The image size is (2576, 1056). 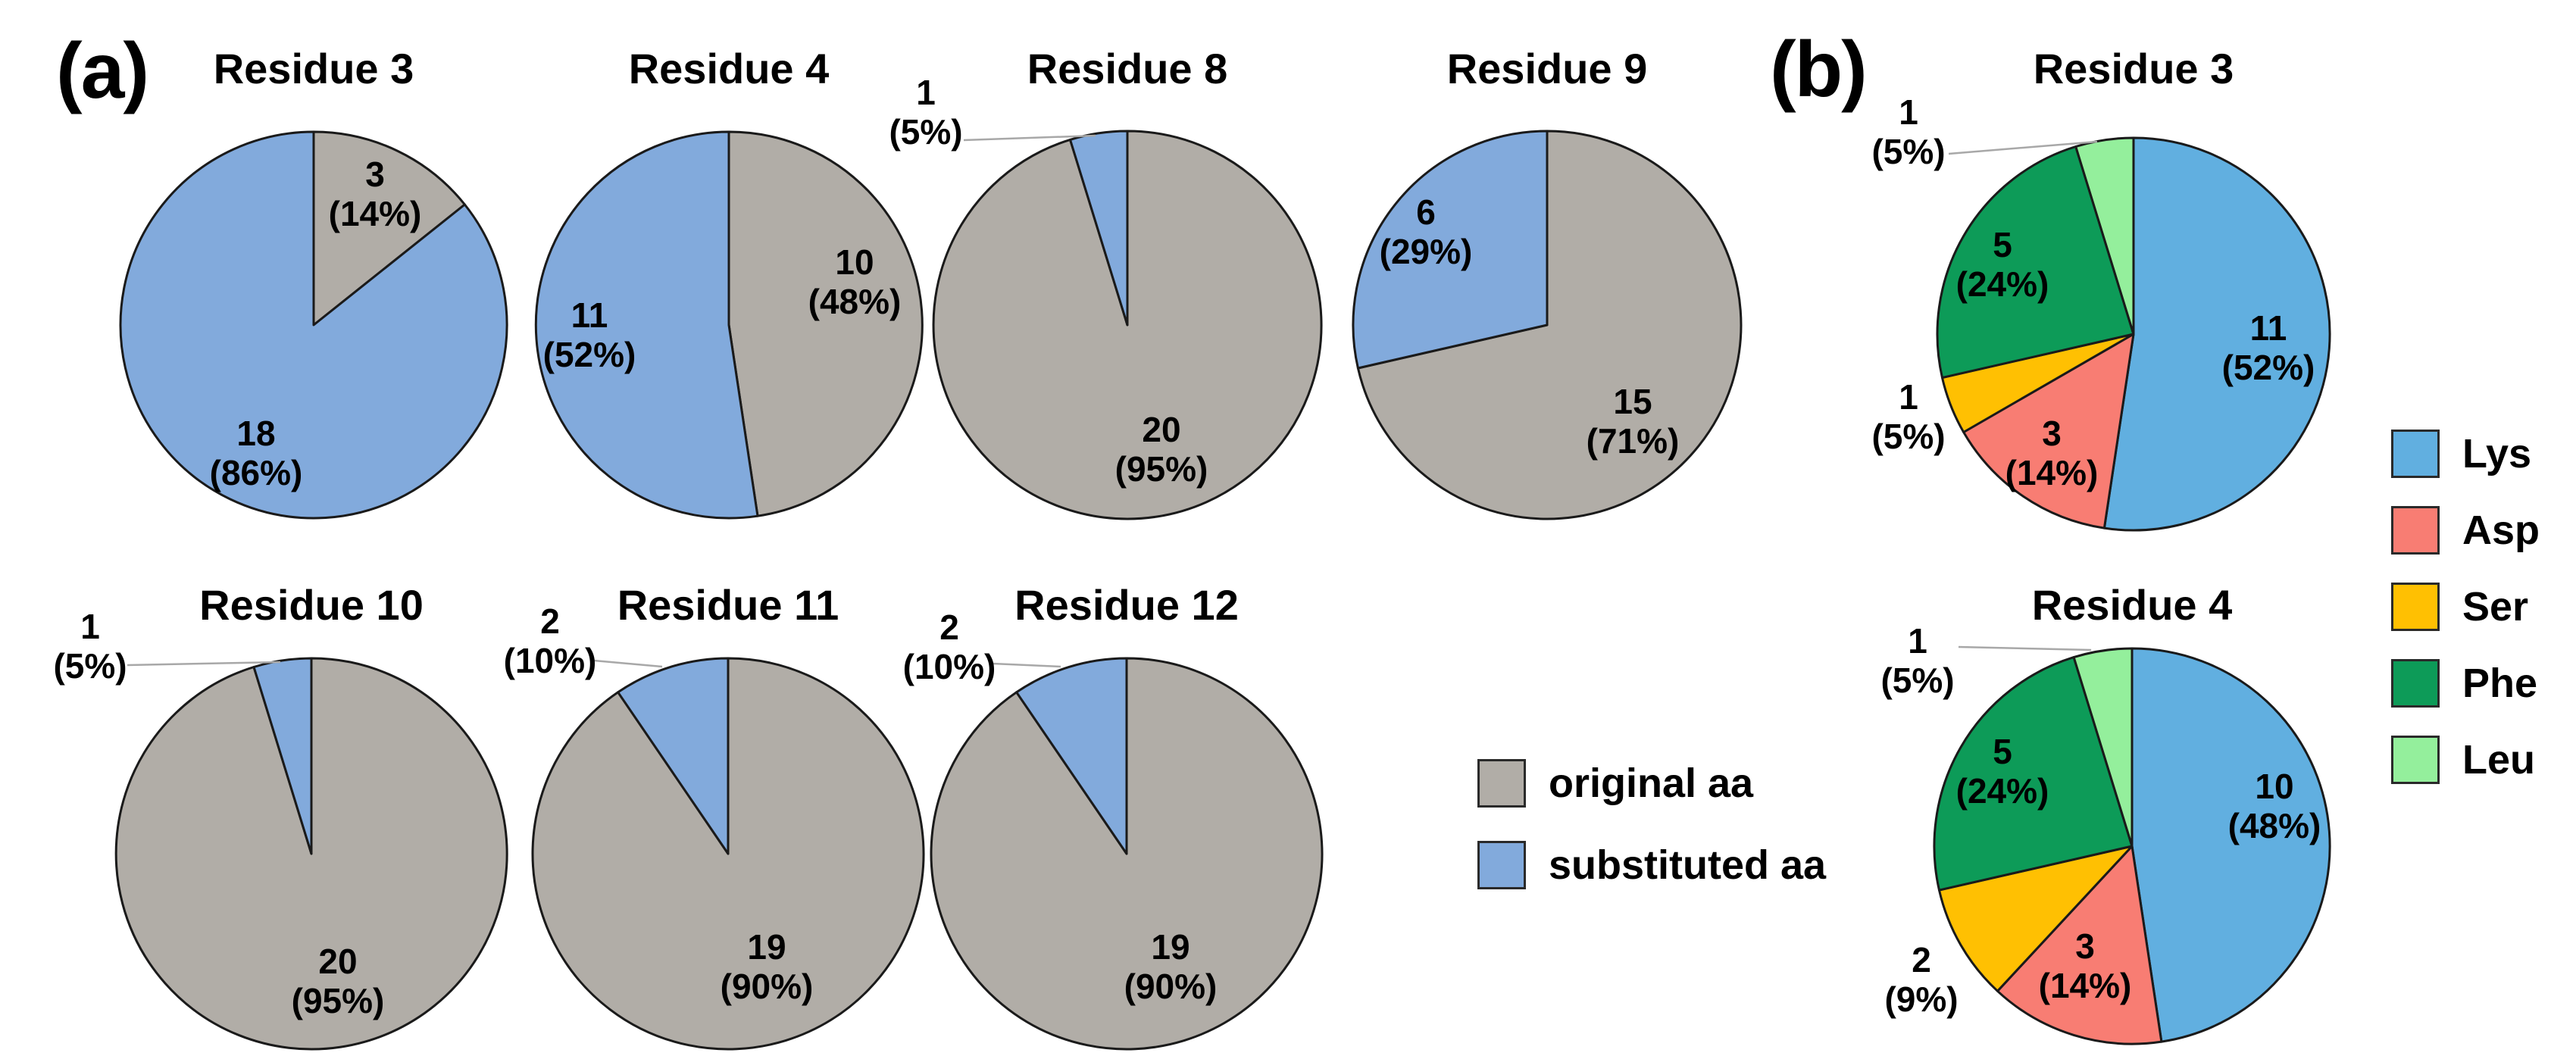 I want to click on legend-label: substituted aa, so click(x=1688, y=865).